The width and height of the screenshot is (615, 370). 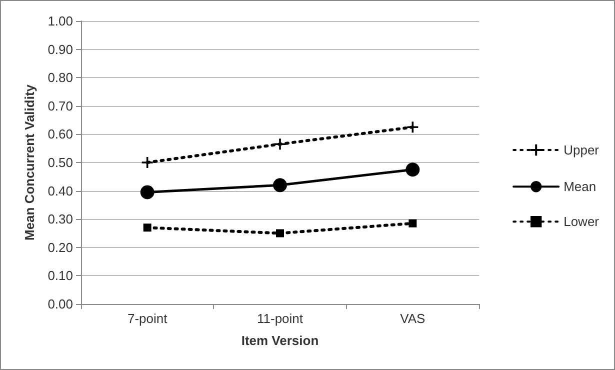 What do you see at coordinates (582, 222) in the screenshot?
I see `legend-label: Lower` at bounding box center [582, 222].